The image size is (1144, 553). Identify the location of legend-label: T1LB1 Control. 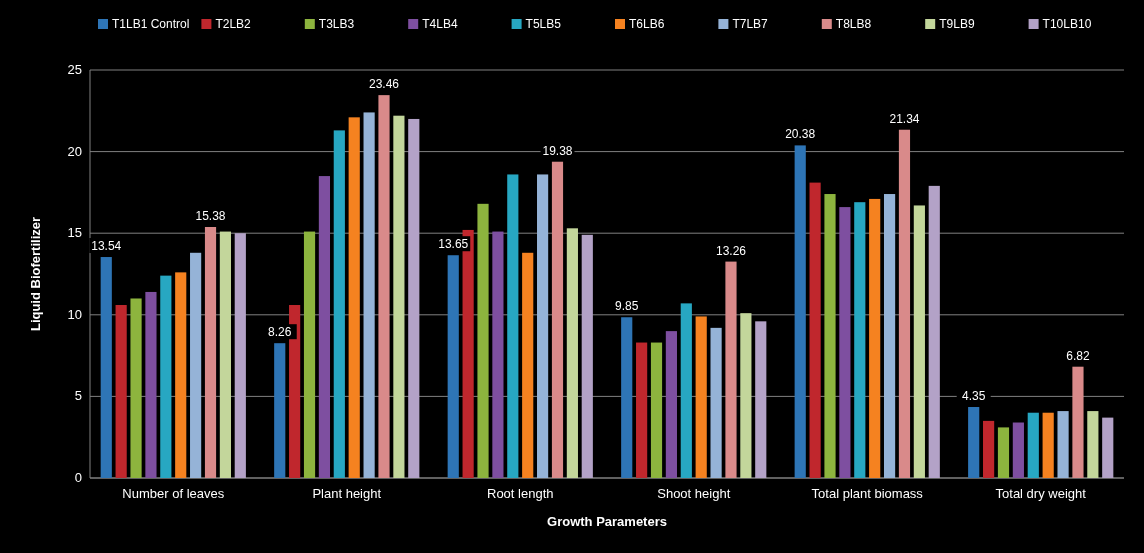
(151, 24).